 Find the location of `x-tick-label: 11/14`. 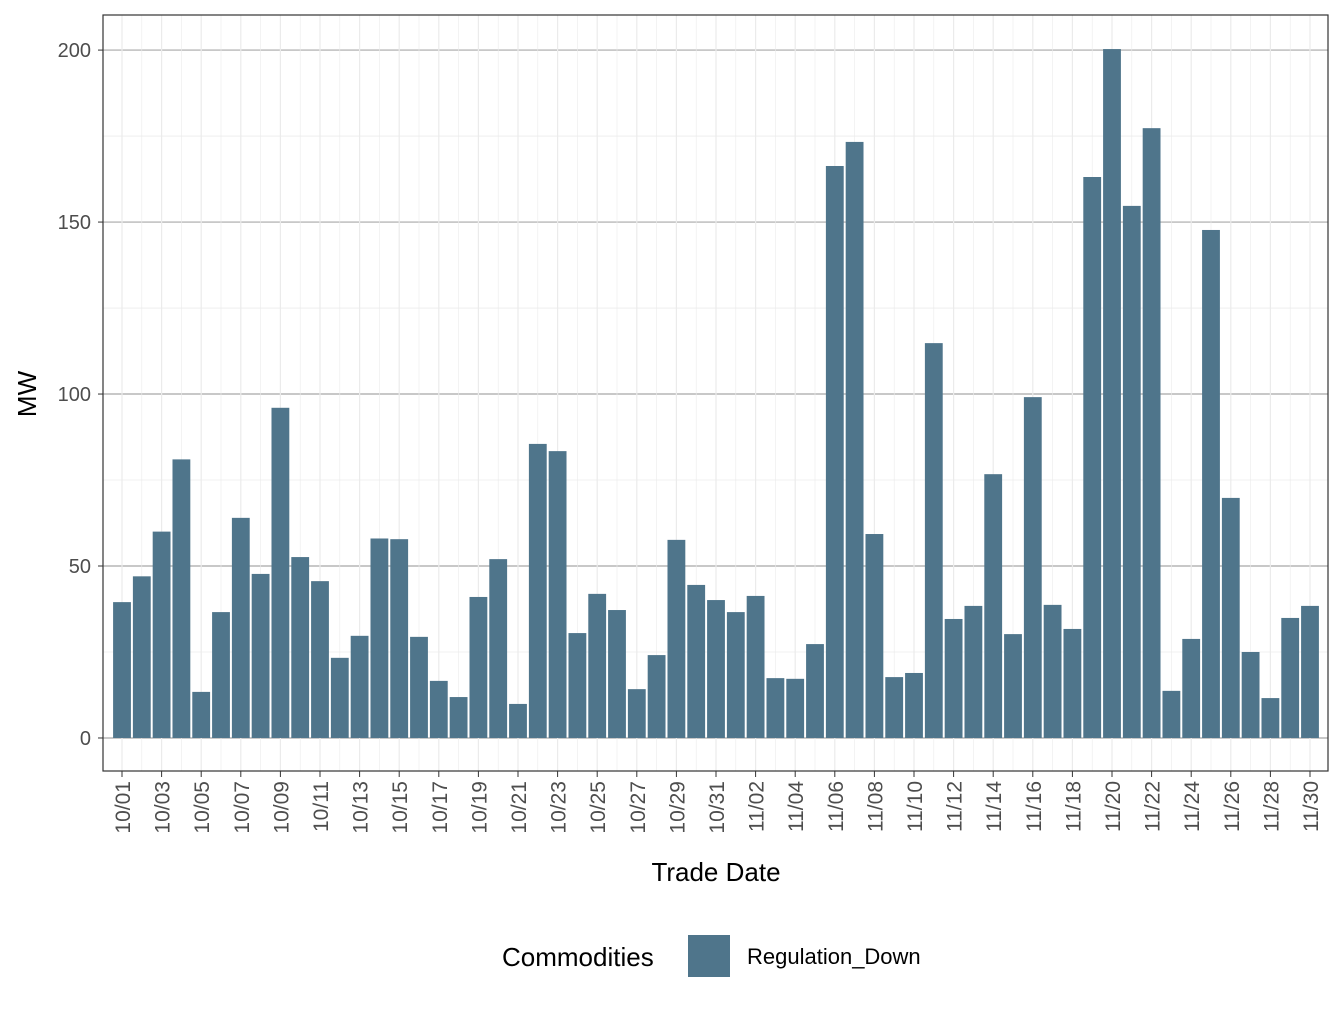

x-tick-label: 11/14 is located at coordinates (994, 806).